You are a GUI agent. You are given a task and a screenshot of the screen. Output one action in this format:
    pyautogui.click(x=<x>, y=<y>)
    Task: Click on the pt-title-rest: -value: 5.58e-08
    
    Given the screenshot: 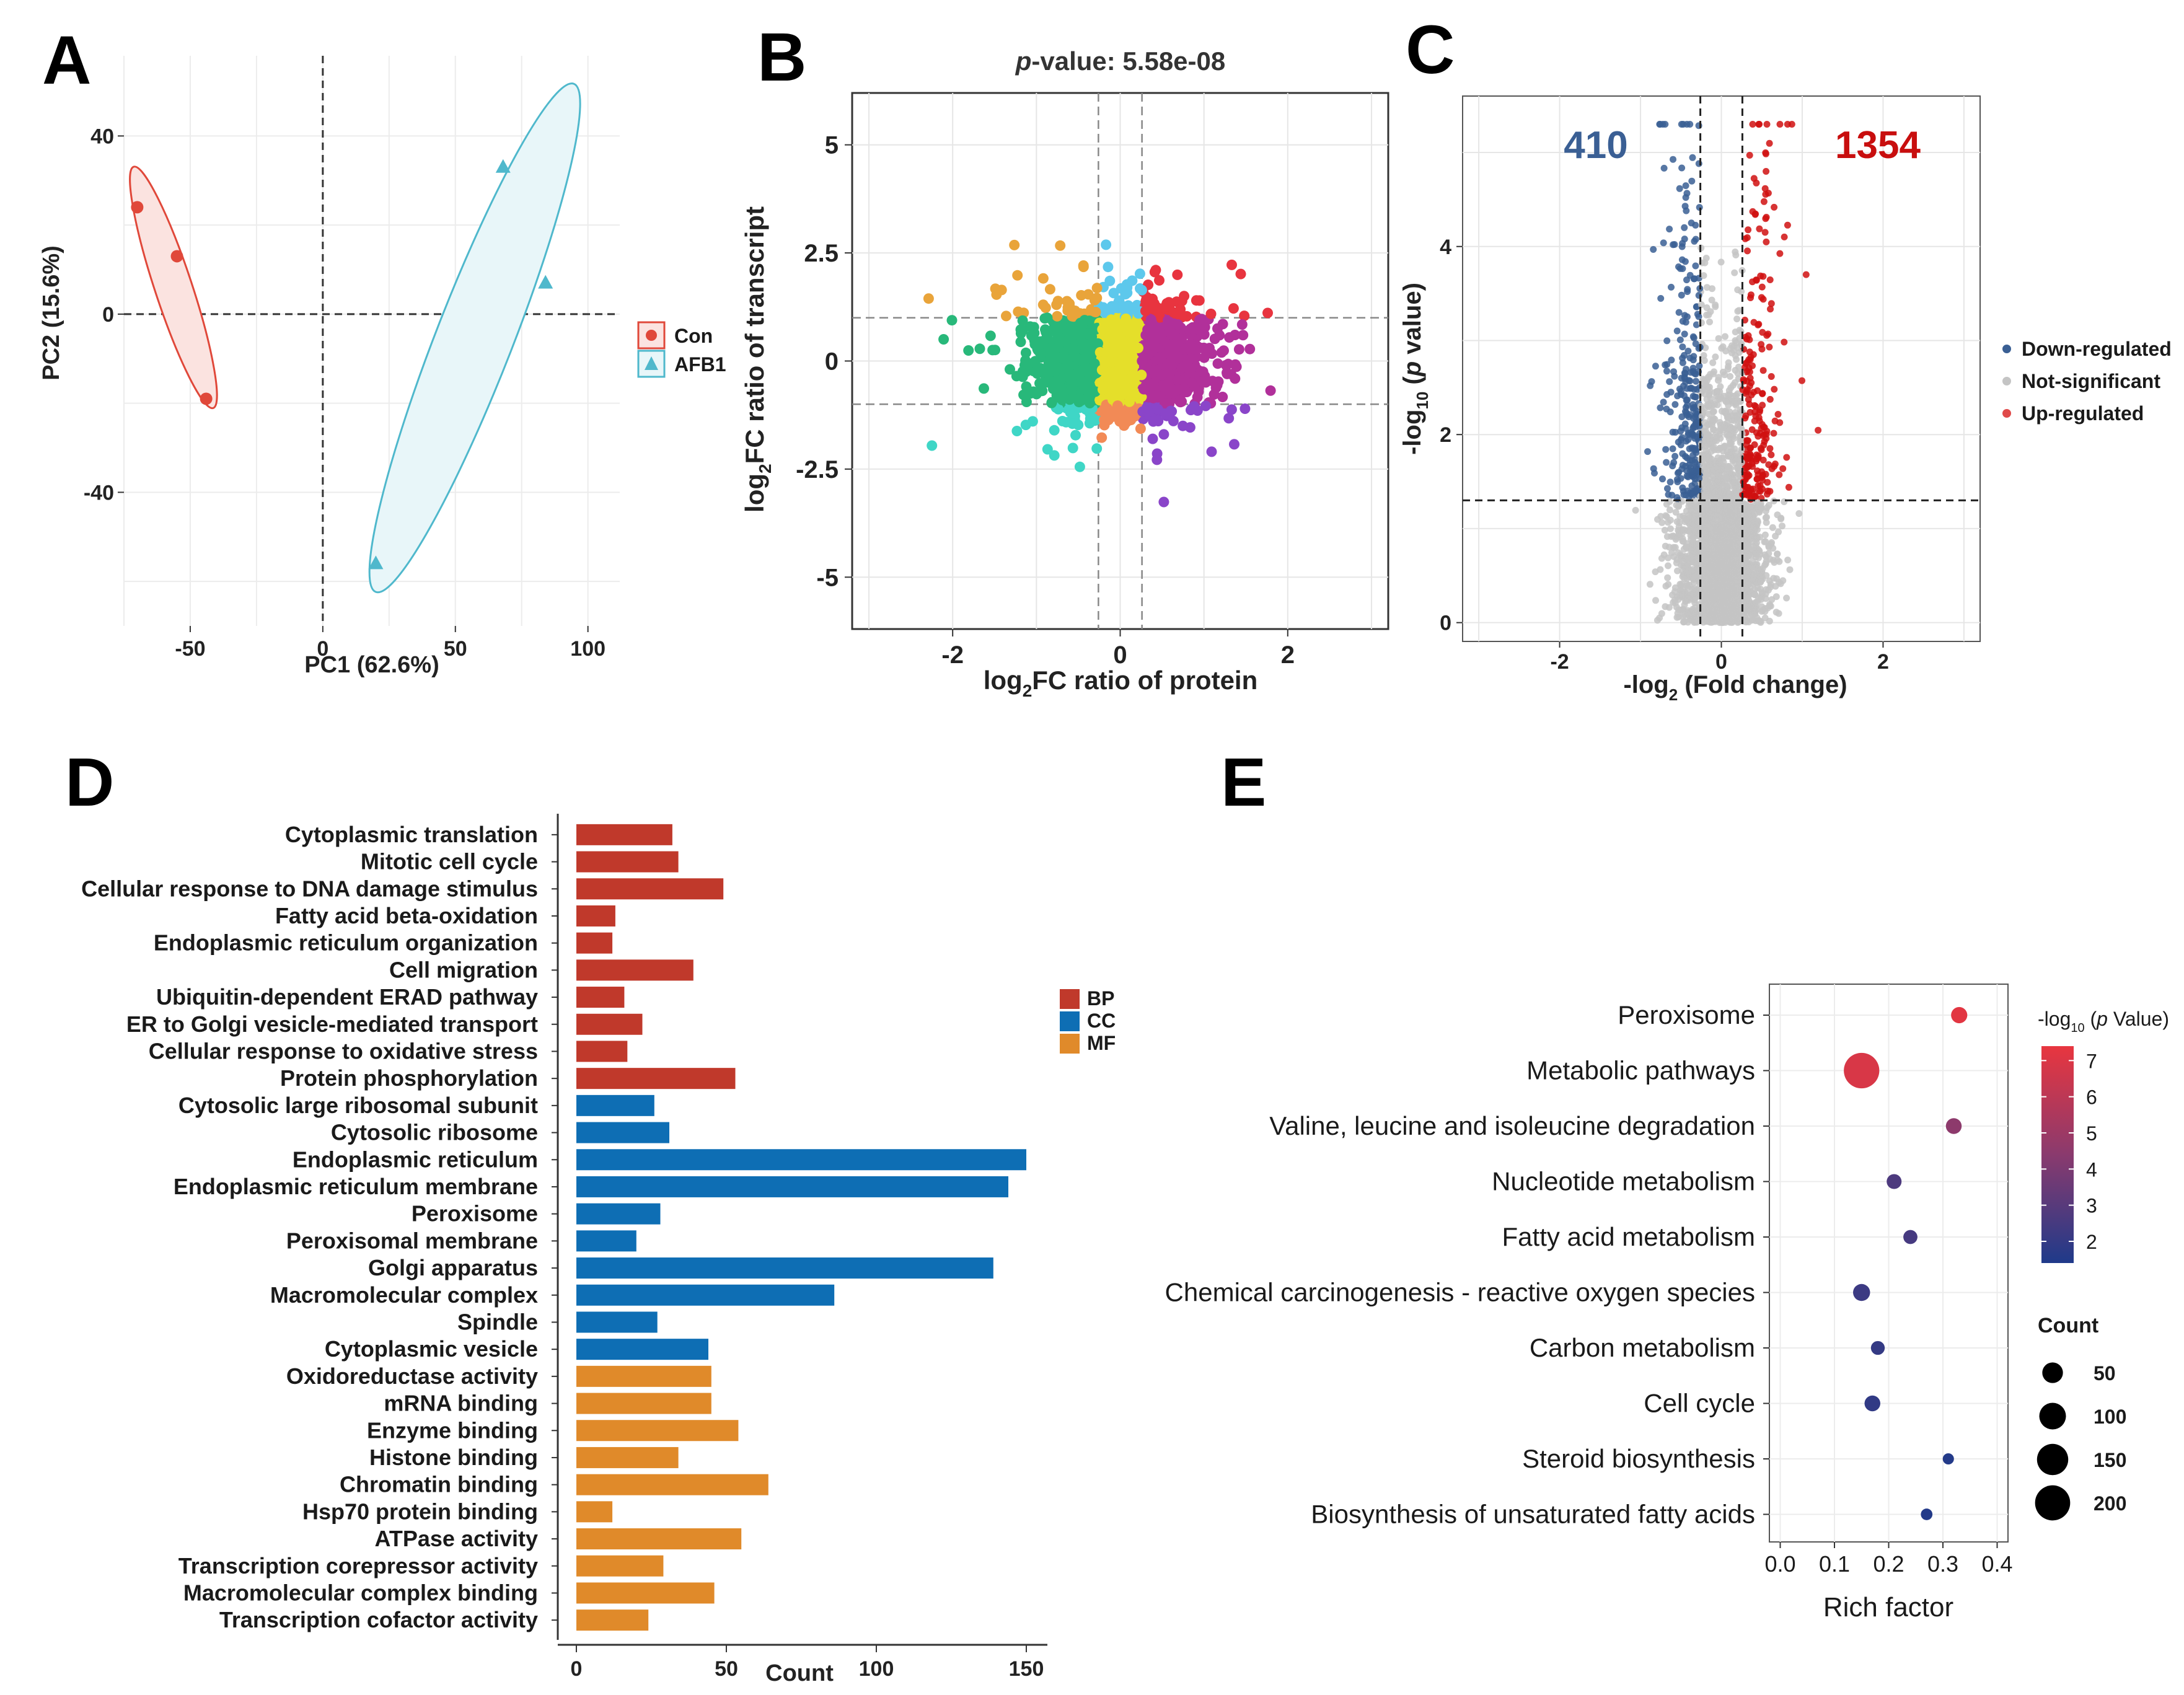 What is the action you would take?
    pyautogui.click(x=1128, y=61)
    